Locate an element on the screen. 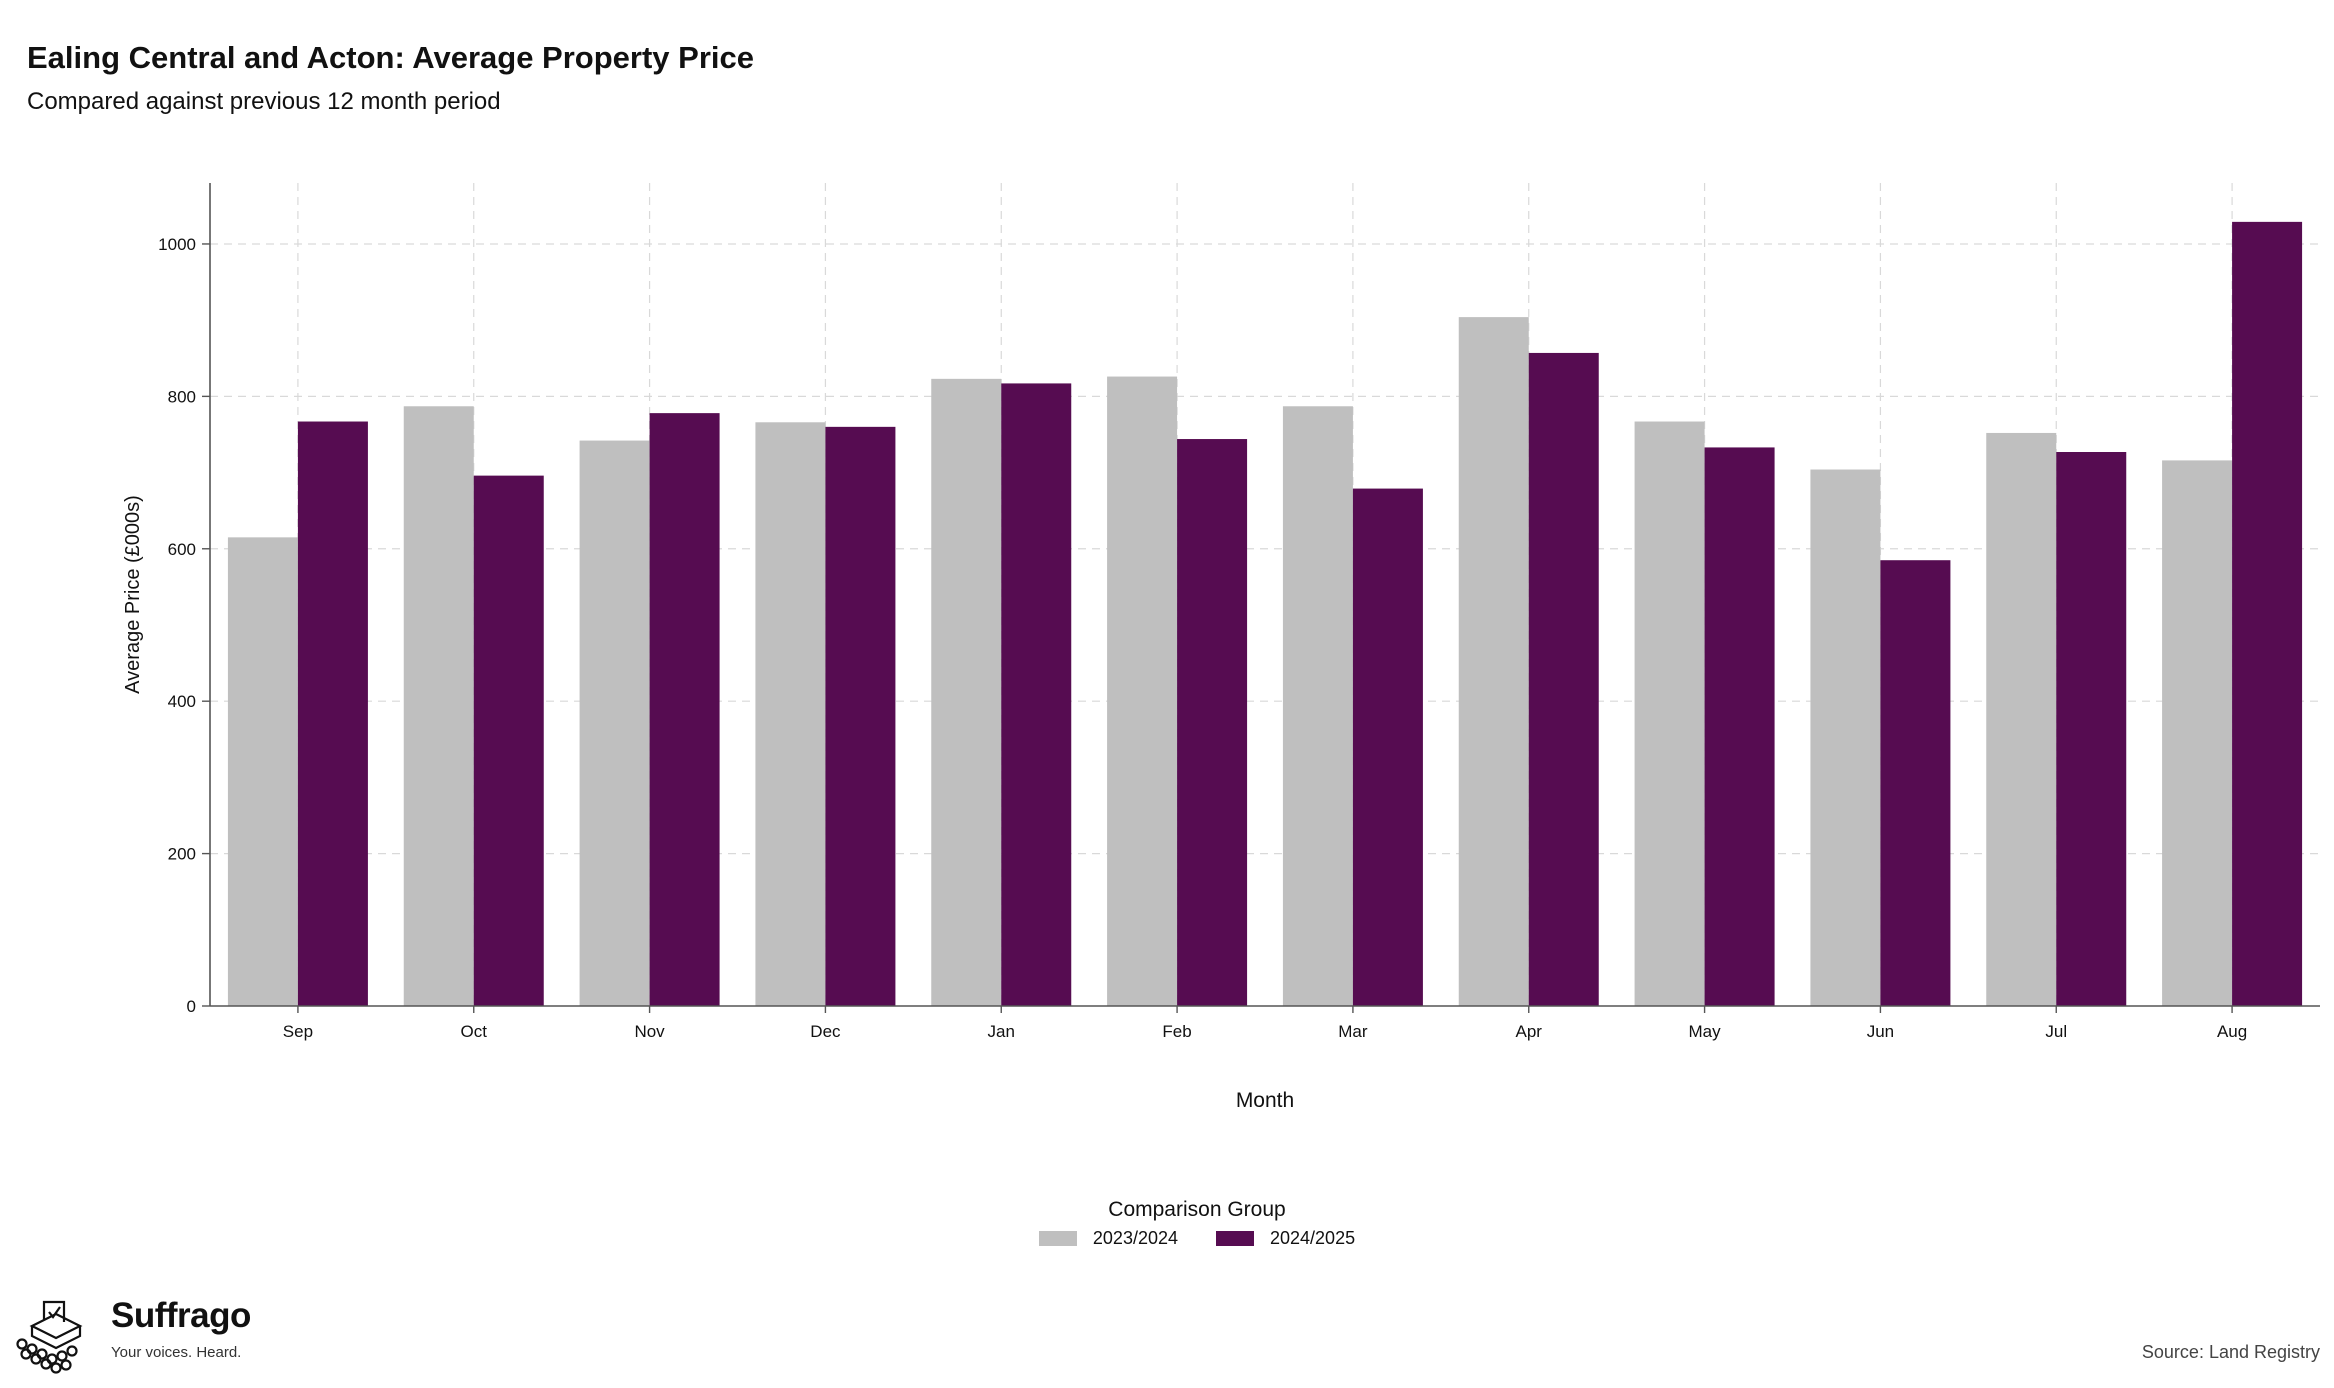 This screenshot has width=2334, height=1388. y-tick-label: 200 is located at coordinates (182, 854).